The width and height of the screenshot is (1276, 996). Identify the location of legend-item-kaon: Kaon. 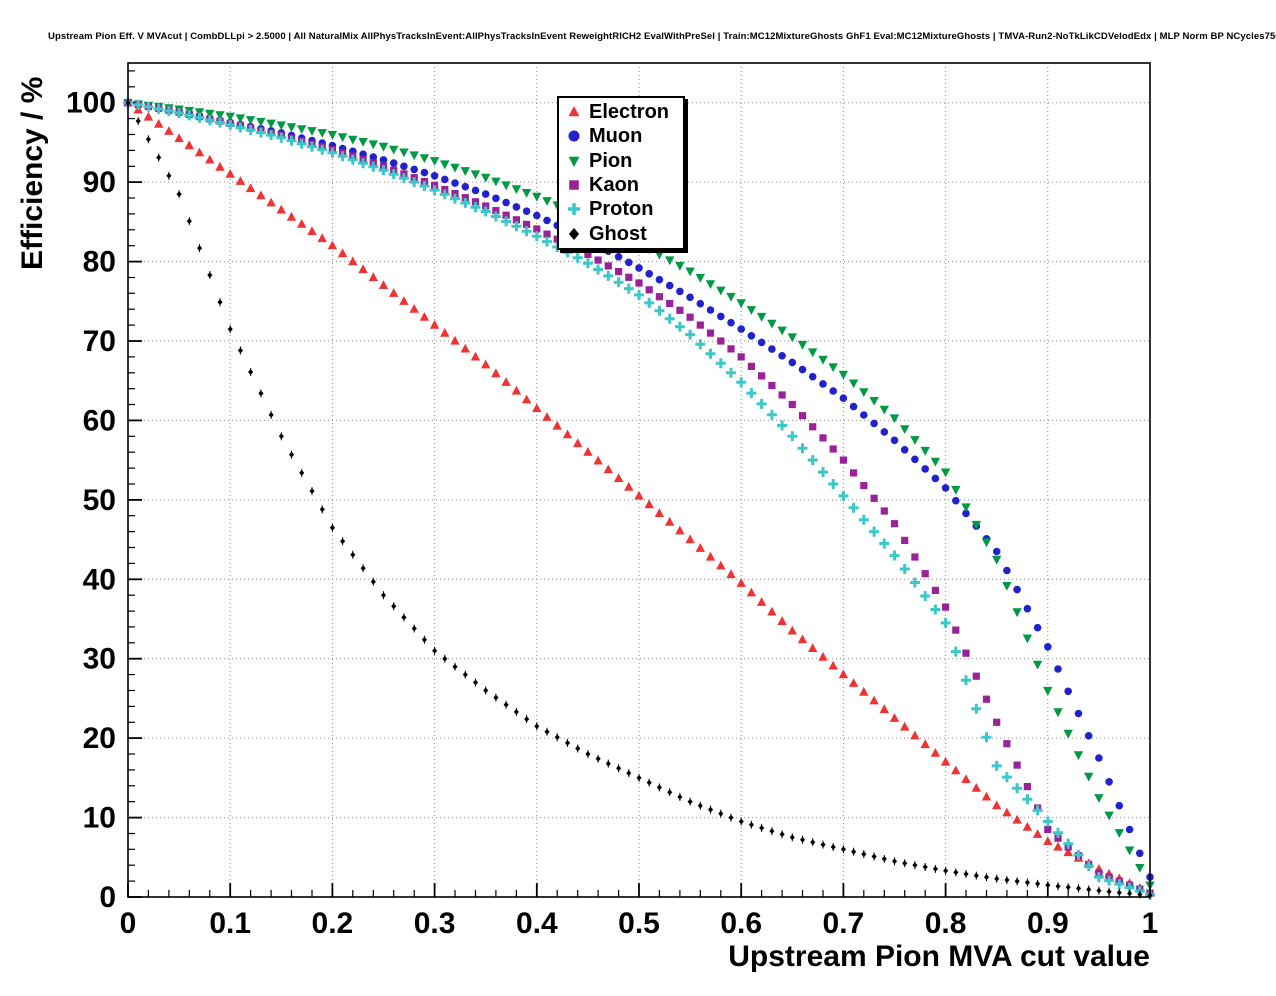
(621, 185).